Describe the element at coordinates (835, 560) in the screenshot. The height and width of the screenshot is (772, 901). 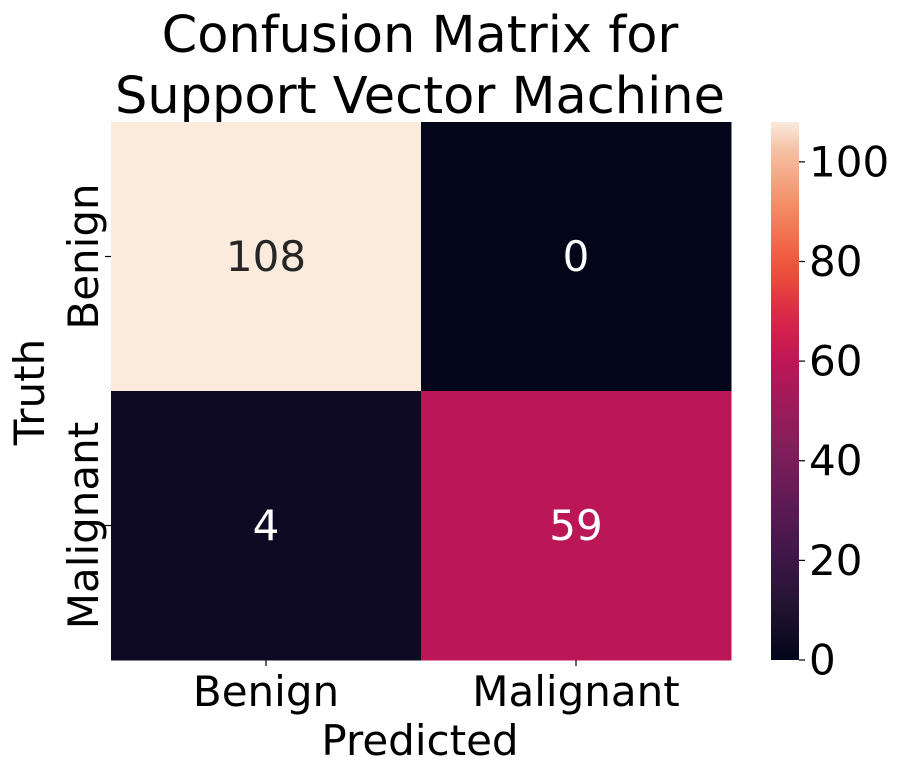
I see `colorbar-tick-label-1: 20` at that location.